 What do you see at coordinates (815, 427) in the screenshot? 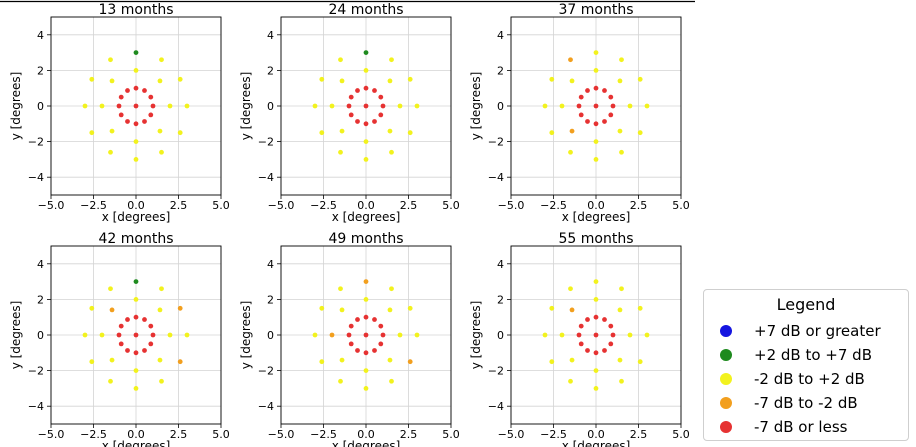
I see `legend-entry: -7 dB or less` at bounding box center [815, 427].